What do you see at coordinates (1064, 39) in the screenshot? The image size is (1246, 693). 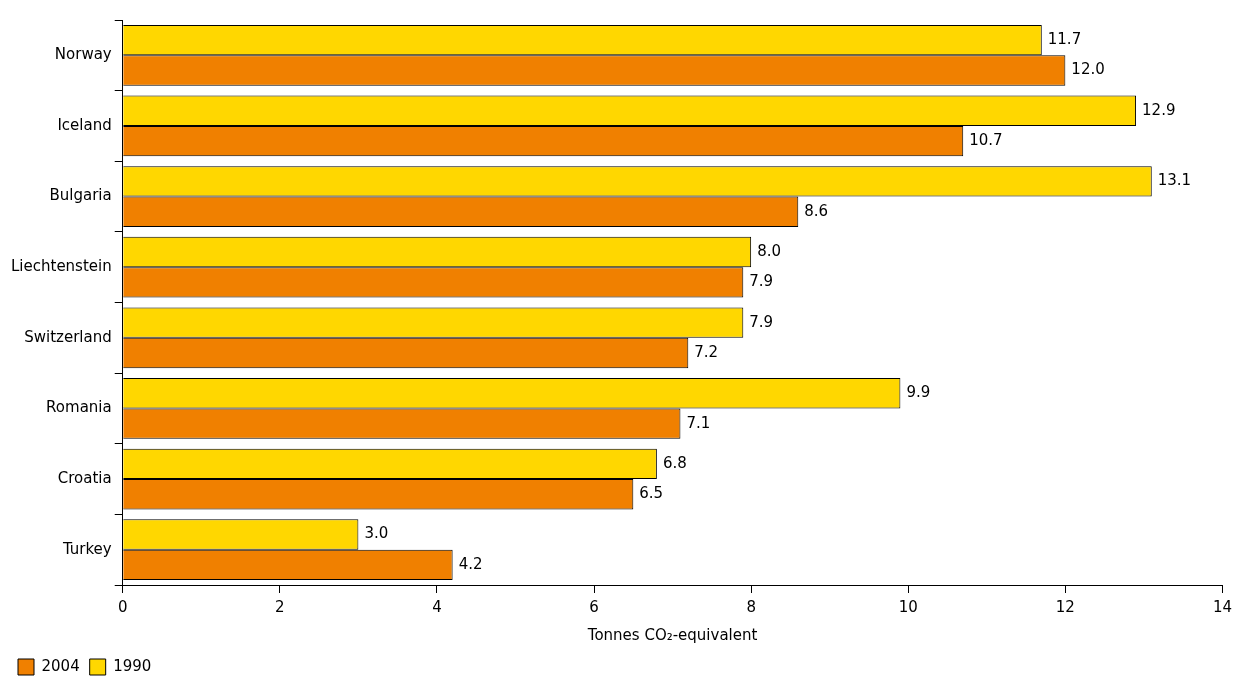 I see `data-label: 11.7` at bounding box center [1064, 39].